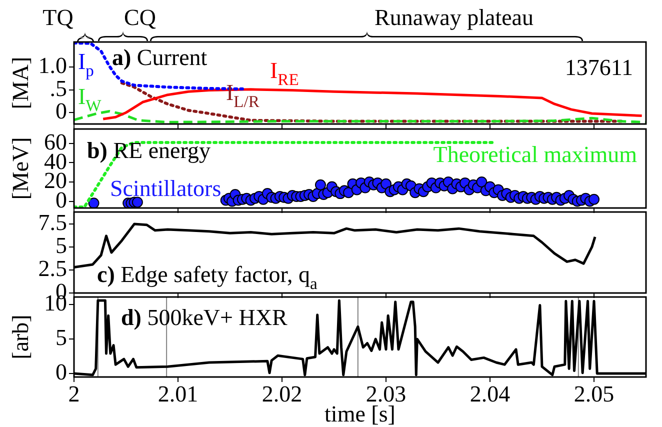 Image resolution: width=662 pixels, height=427 pixels. I want to click on text: Runaway plateau, so click(454, 17).